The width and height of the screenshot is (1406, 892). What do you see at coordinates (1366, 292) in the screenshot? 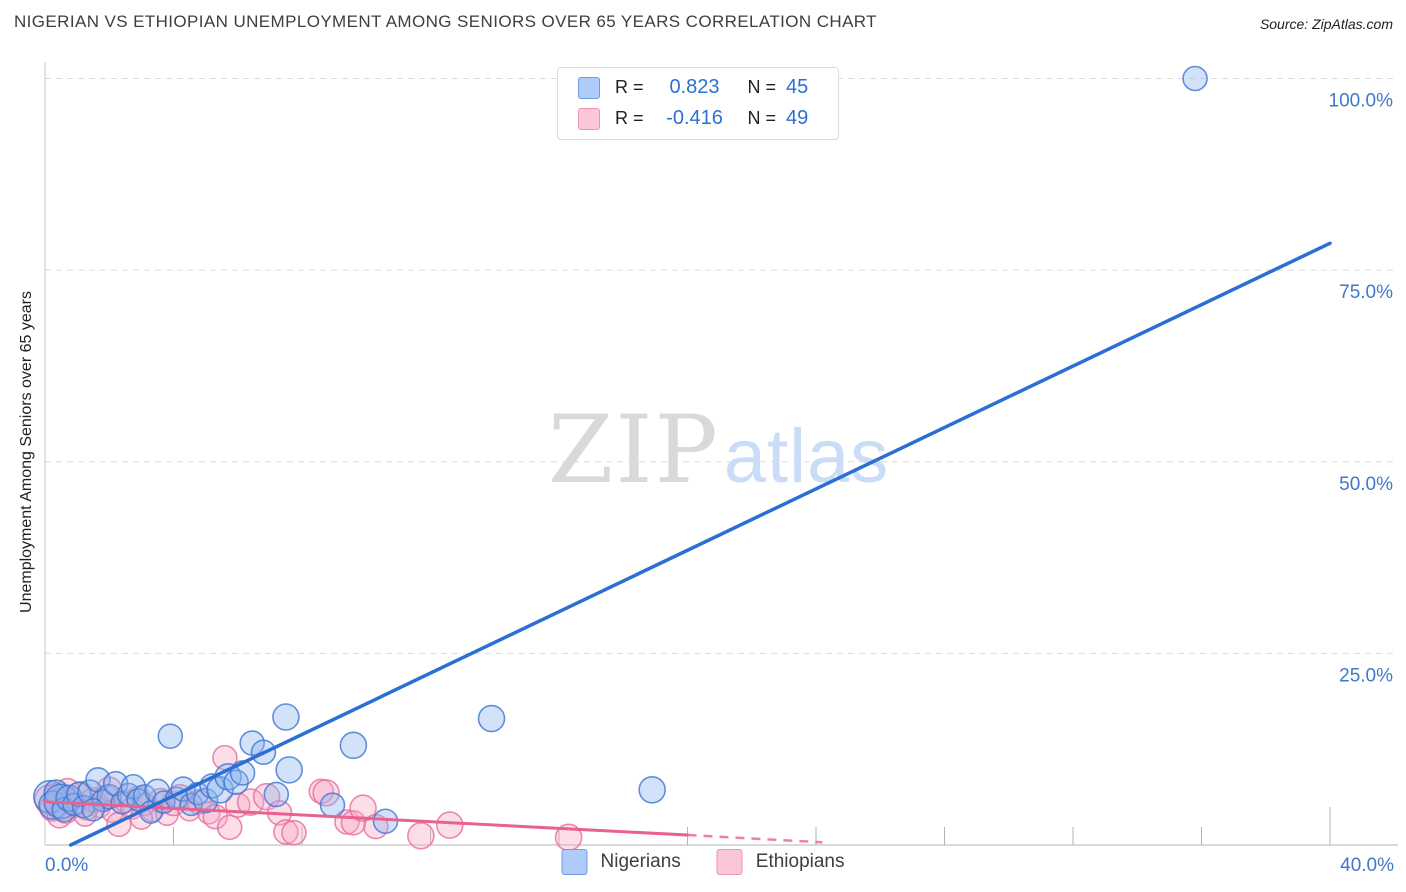
I see `y-tick-label-75: 75.0%` at bounding box center [1366, 292].